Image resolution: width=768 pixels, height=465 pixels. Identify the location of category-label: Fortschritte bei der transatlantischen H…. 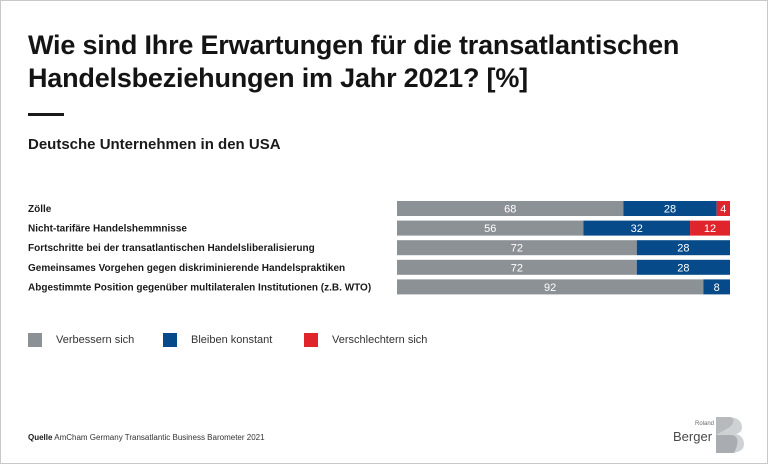
(171, 248).